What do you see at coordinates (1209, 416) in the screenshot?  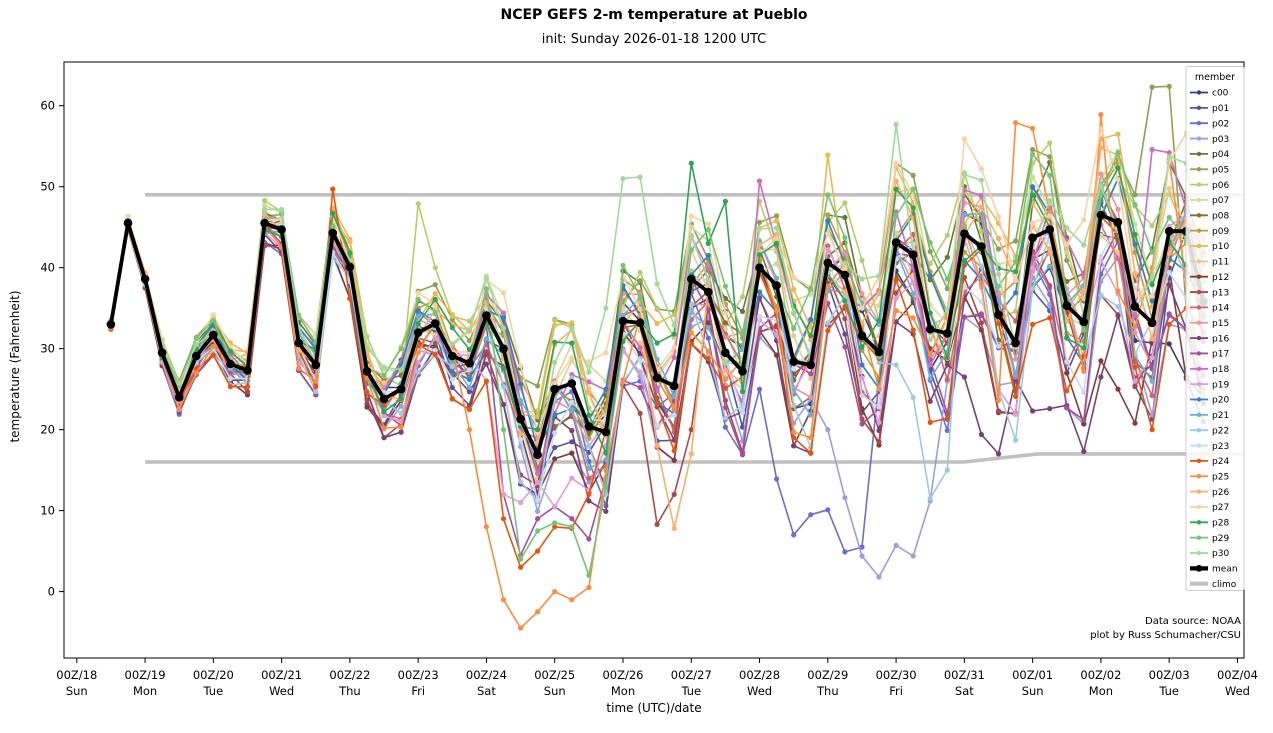 I see `legend-entry-p21: p21` at bounding box center [1209, 416].